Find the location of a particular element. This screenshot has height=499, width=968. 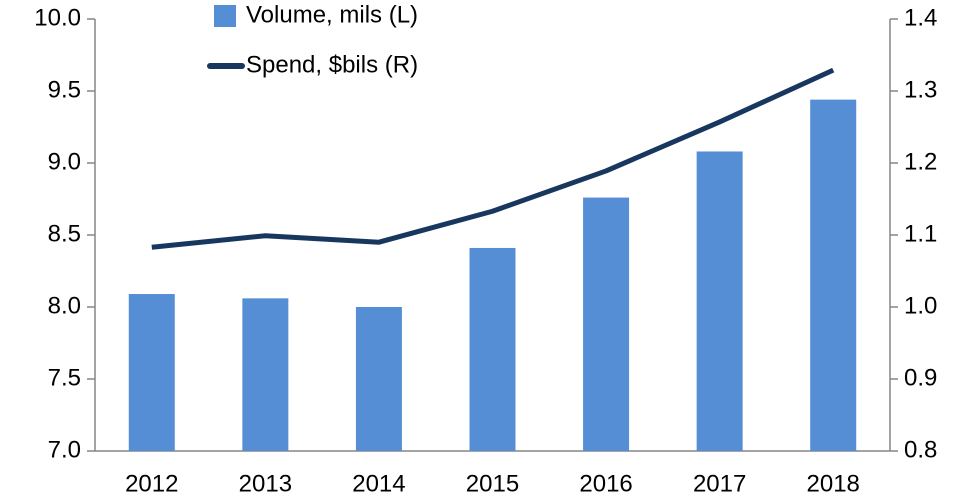

tick-label: 1.4 is located at coordinates (920, 17).